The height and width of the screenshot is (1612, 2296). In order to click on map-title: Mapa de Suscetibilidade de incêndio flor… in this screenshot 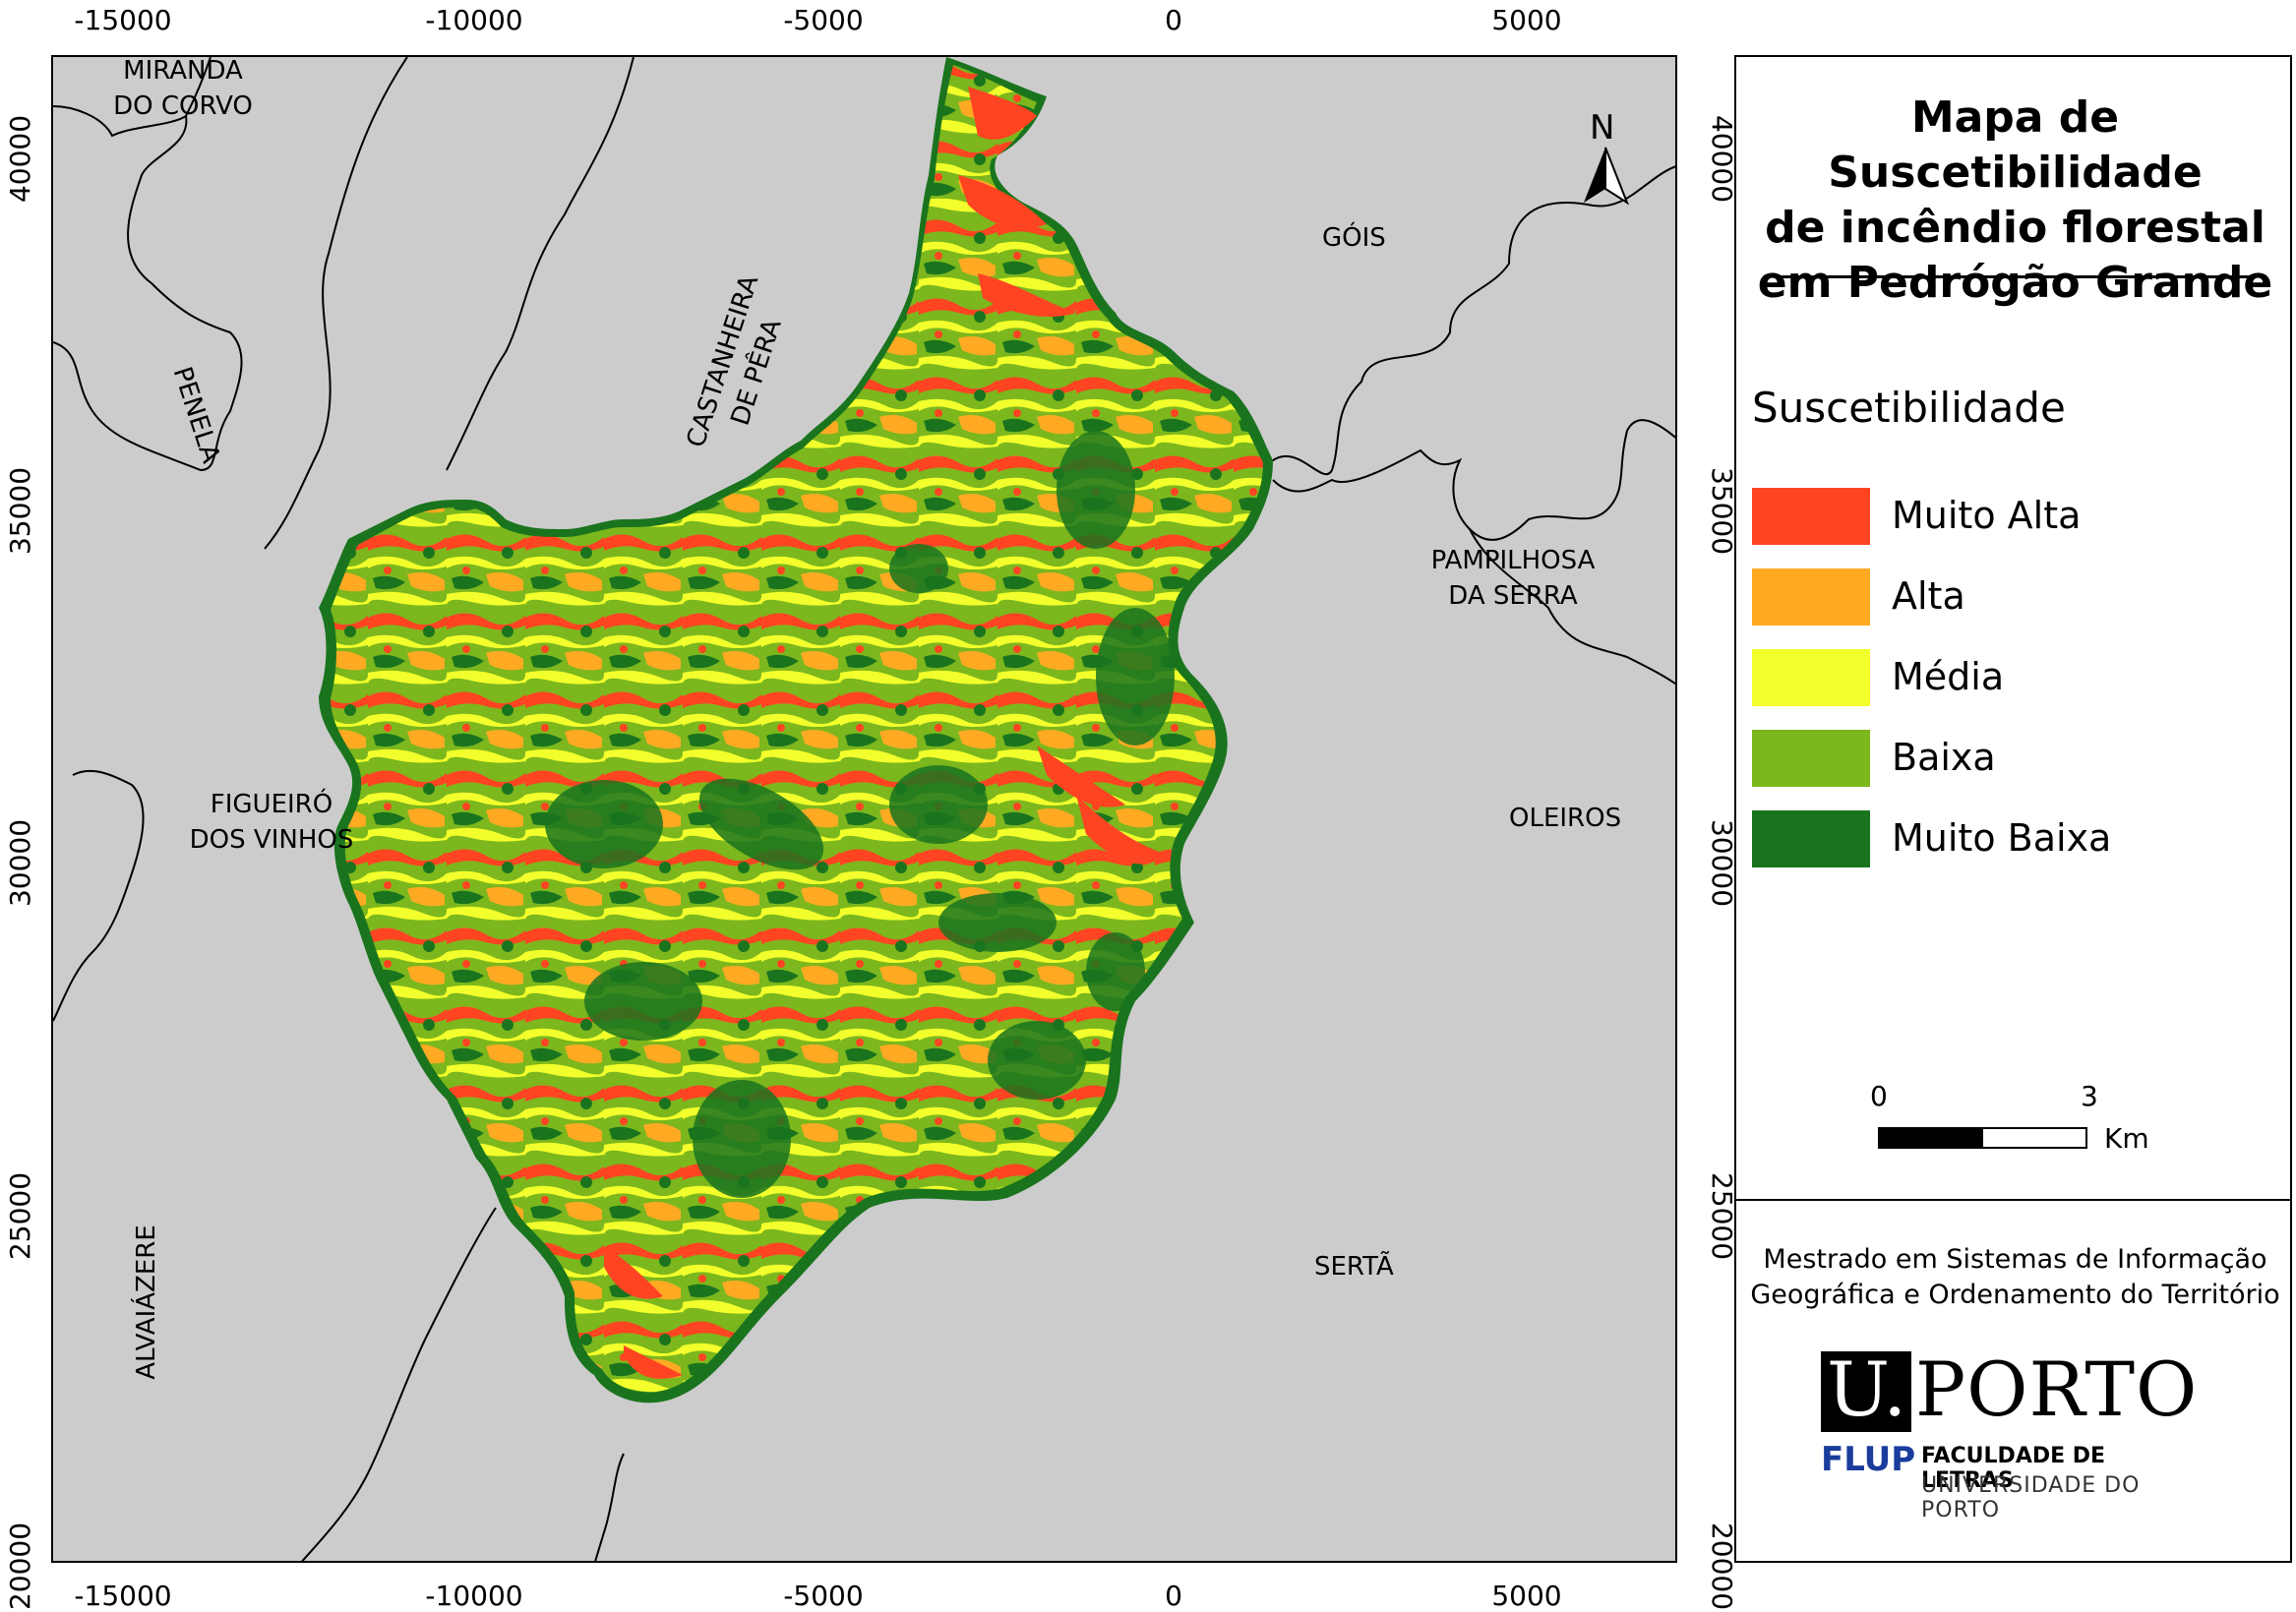, I will do `click(2015, 200)`.